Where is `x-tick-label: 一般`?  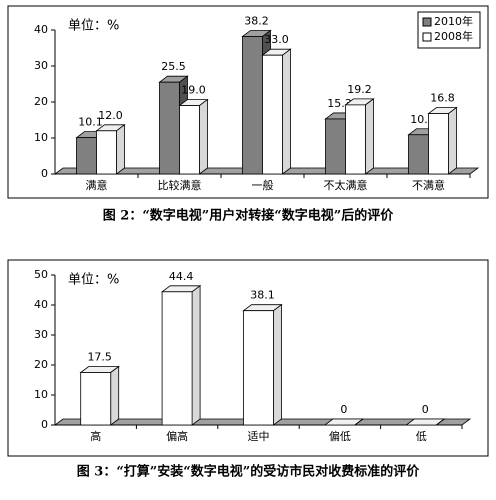 x-tick-label: 一般 is located at coordinates (263, 185).